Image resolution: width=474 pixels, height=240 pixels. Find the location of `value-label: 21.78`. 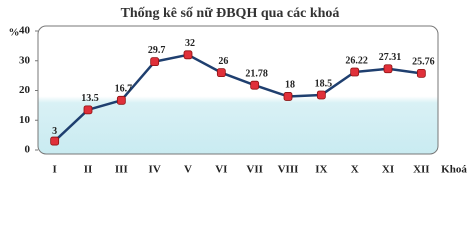

value-label: 21.78 is located at coordinates (256, 74).